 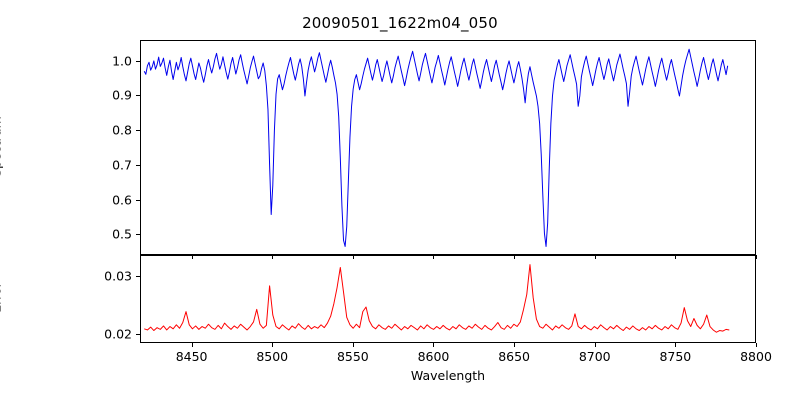 What do you see at coordinates (122, 130) in the screenshot?
I see `y-tick-label: 0.8` at bounding box center [122, 130].